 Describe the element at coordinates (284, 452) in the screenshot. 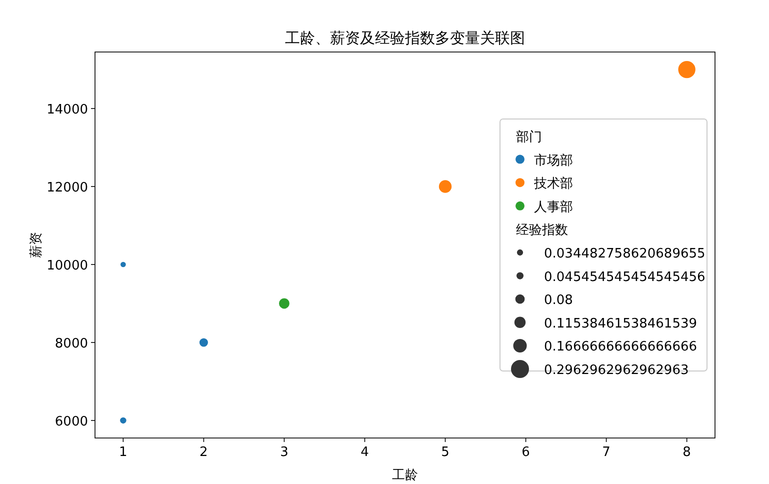

I see `x-tick-label: 3` at that location.